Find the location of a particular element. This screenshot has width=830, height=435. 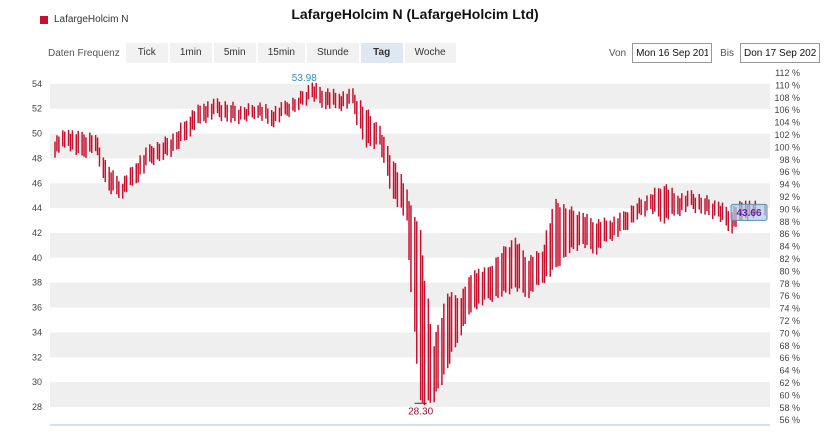

legend-label: LafargeHolcim N is located at coordinates (91, 19).